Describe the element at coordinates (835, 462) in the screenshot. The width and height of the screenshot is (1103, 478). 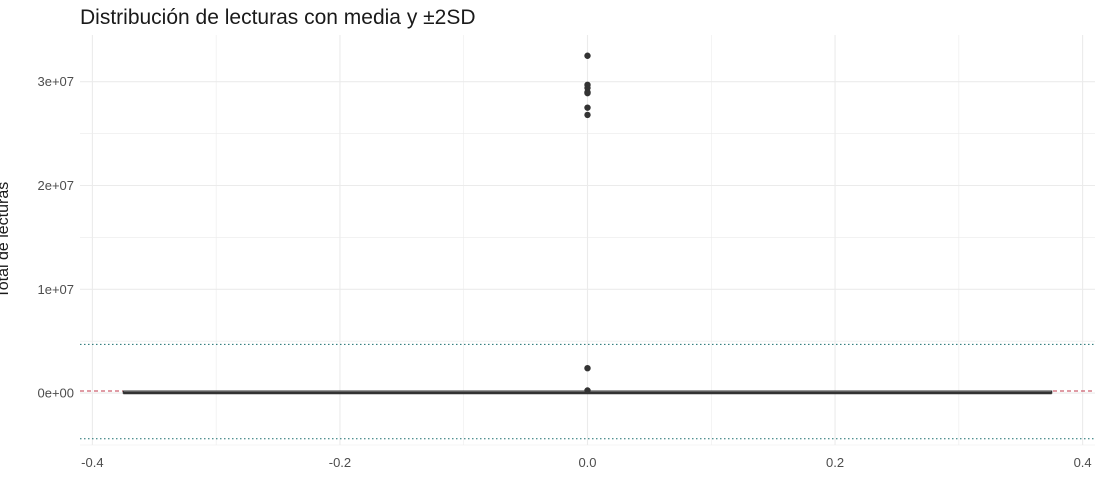
I see `x-tick-label: 0.2` at that location.